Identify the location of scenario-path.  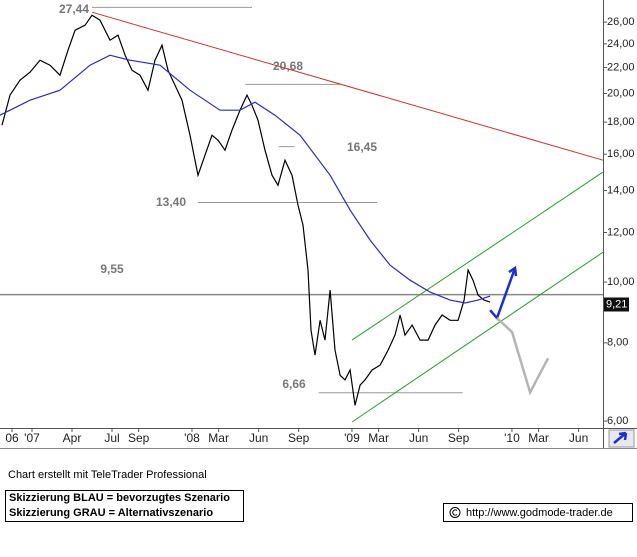
(523, 356).